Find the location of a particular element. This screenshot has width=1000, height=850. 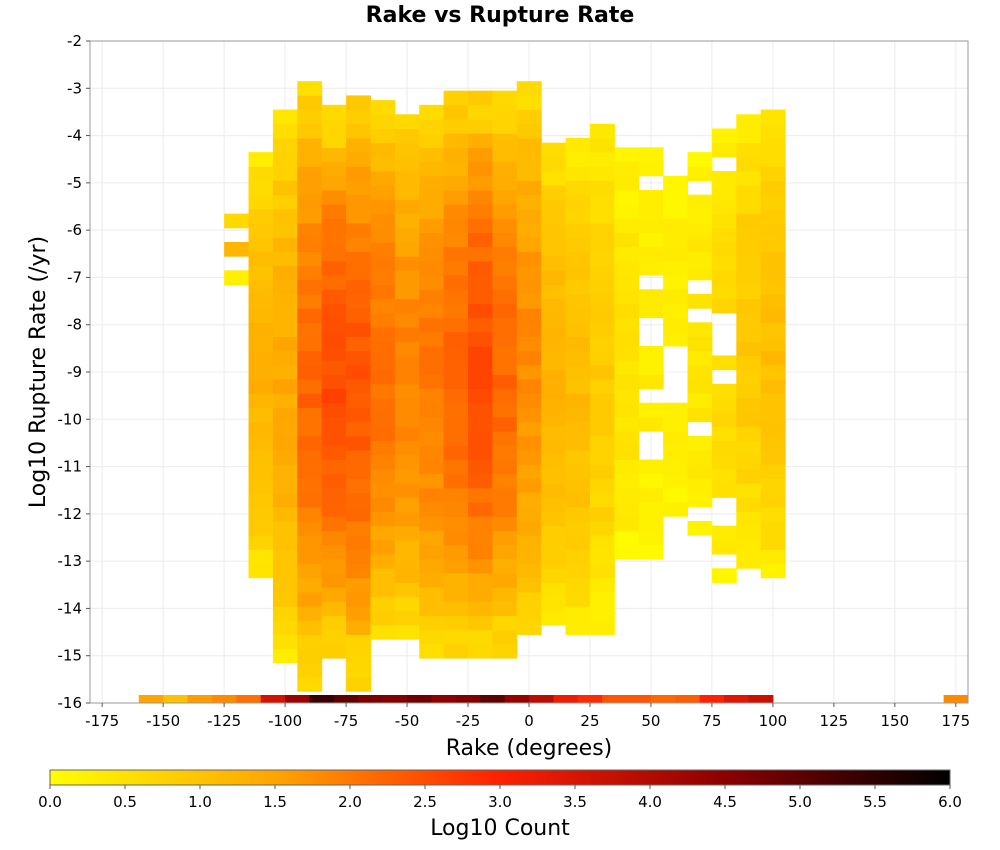

colorbar-tick-label: 6.0 is located at coordinates (950, 802).